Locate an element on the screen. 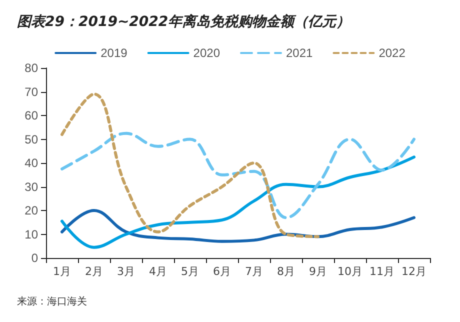 Image resolution: width=460 pixels, height=322 pixels. x-tick-label: 1月 is located at coordinates (62, 271).